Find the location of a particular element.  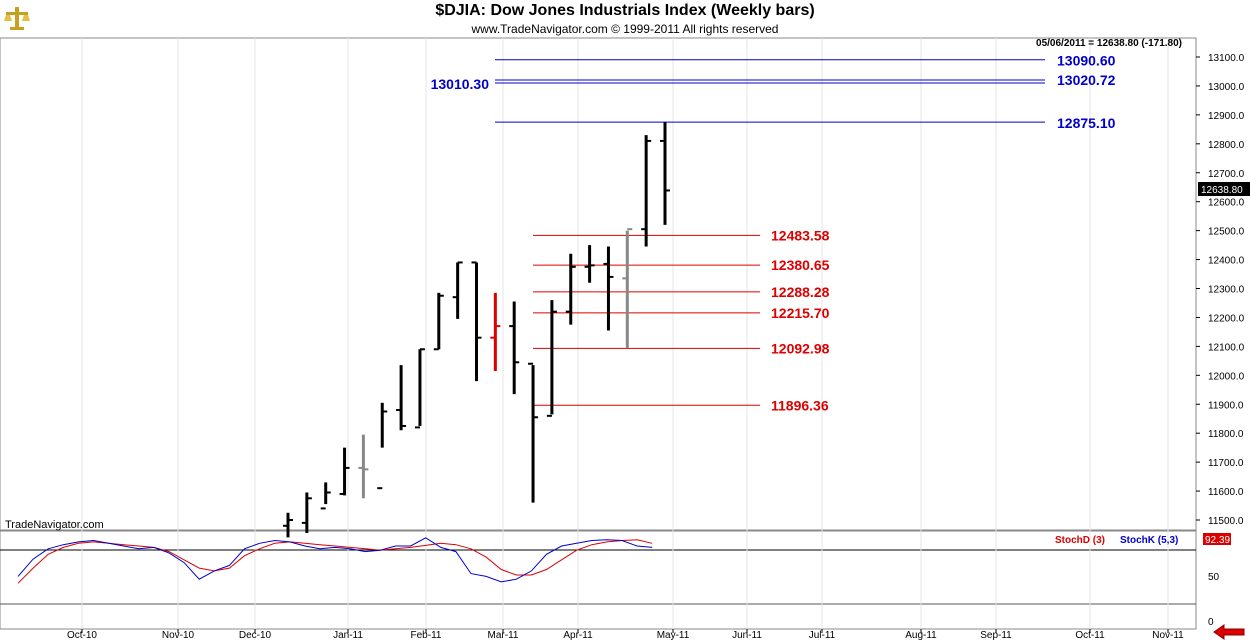

month-label: Sep-11 is located at coordinates (996, 635).